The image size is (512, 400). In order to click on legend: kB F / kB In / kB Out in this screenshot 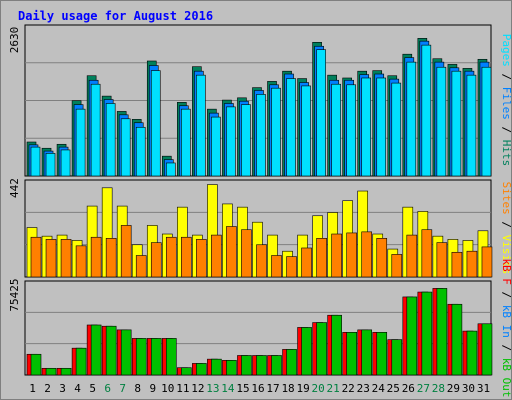, I will do `click(506, 327)`.